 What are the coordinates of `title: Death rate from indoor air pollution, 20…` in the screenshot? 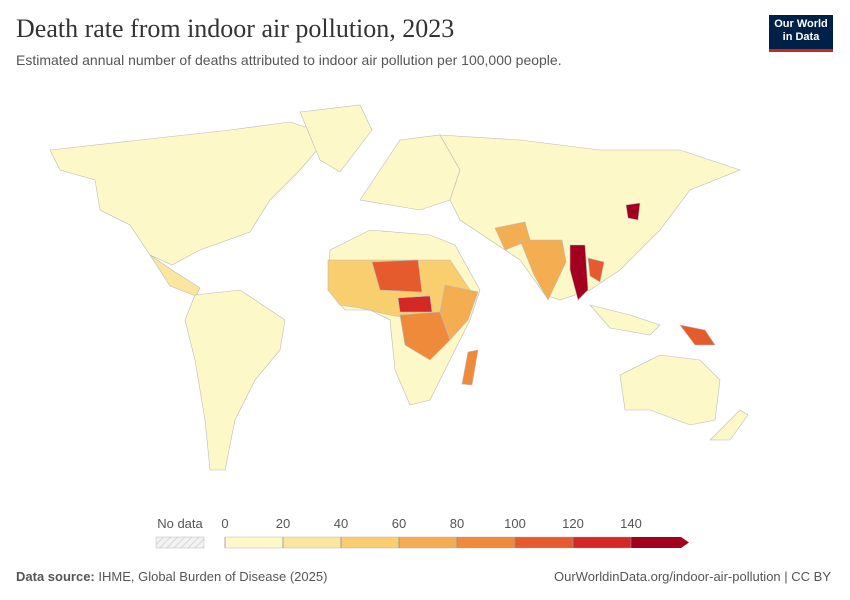 It's located at (235, 28).